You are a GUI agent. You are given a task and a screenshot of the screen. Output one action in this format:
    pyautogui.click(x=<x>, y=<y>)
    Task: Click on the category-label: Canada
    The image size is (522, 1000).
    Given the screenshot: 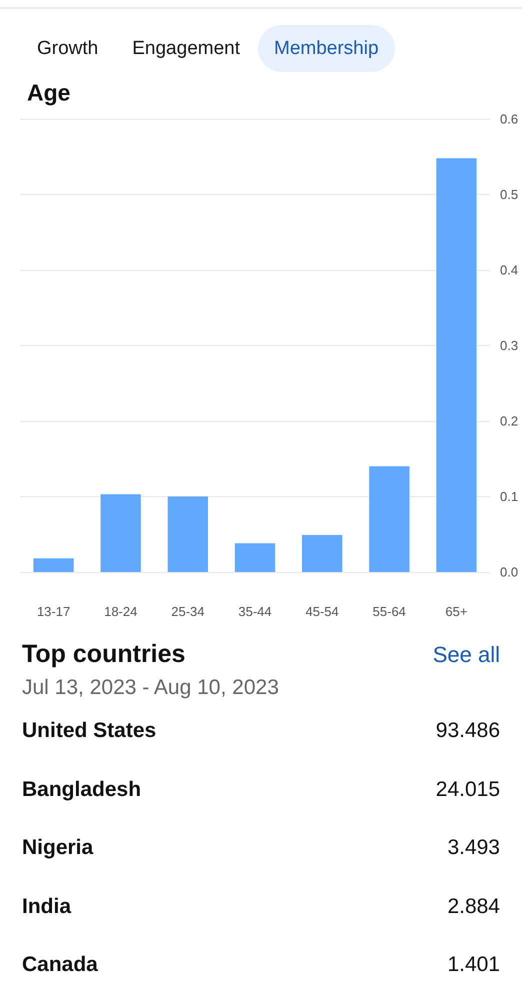 What is the action you would take?
    pyautogui.click(x=60, y=965)
    